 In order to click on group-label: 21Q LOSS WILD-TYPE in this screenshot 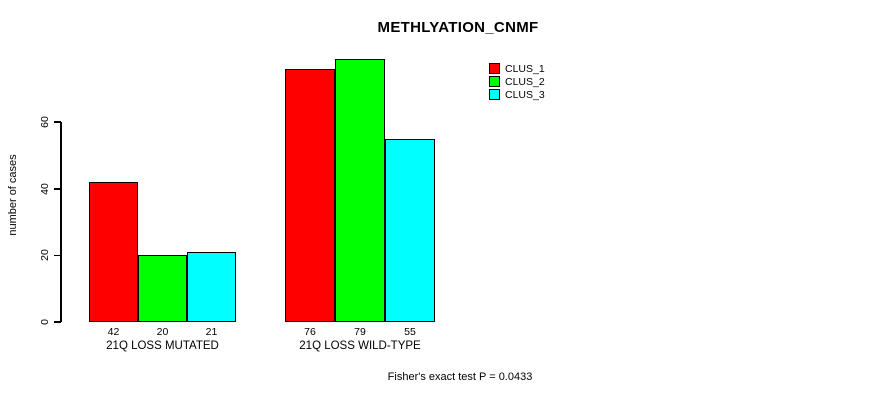, I will do `click(360, 346)`.